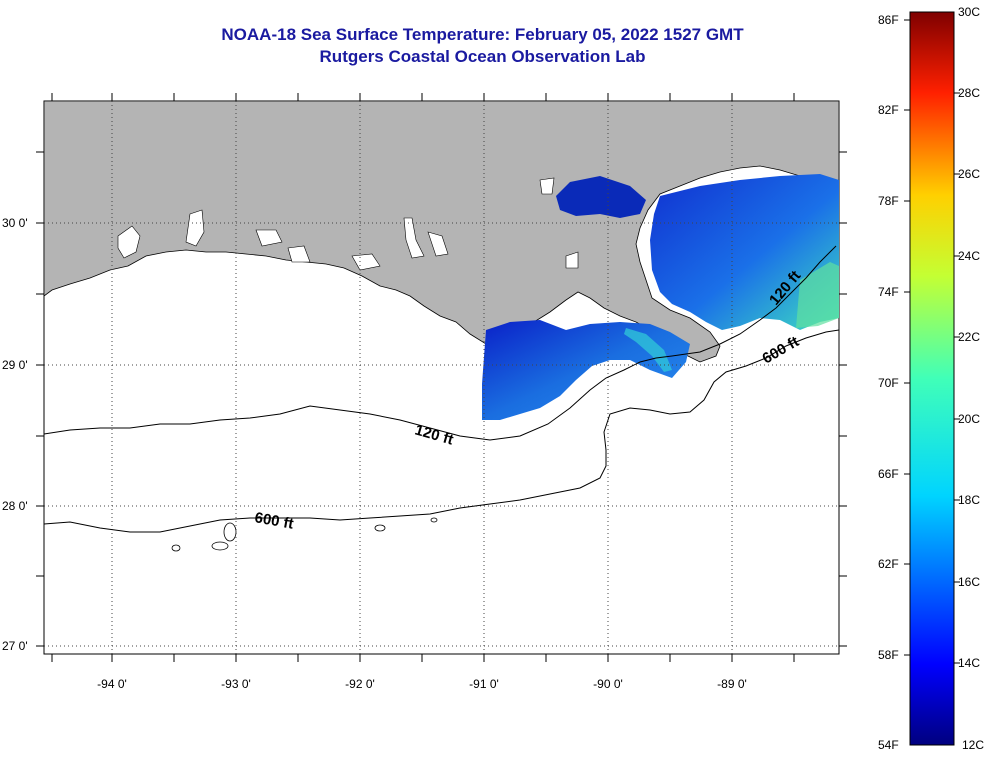 The width and height of the screenshot is (992, 761). Describe the element at coordinates (888, 383) in the screenshot. I see `colorbar-label-70f: 70F` at that location.